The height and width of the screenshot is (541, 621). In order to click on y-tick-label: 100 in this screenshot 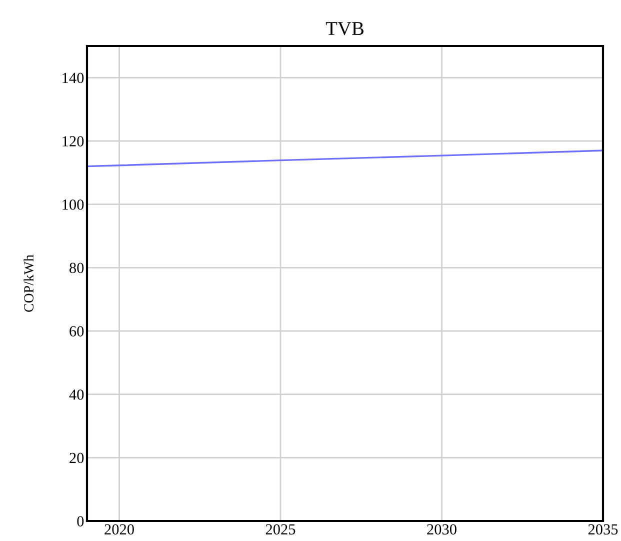, I will do `click(73, 204)`.